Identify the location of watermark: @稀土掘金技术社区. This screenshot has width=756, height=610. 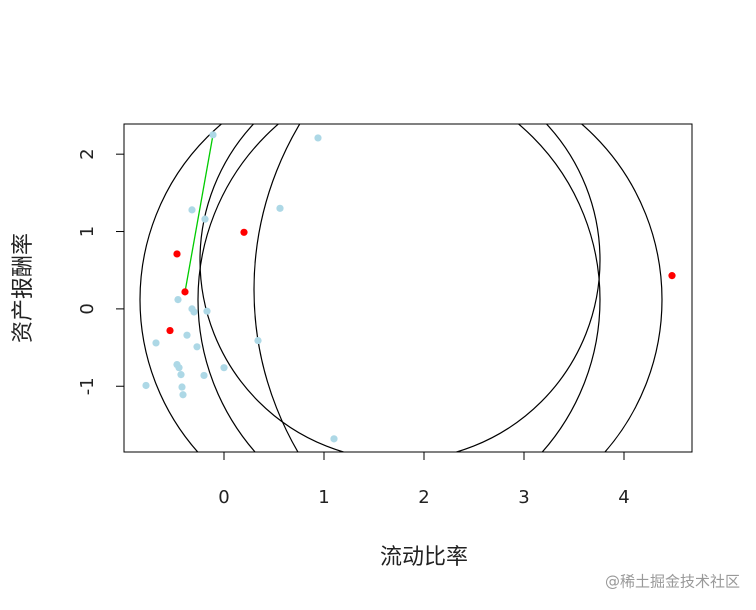
(672, 582).